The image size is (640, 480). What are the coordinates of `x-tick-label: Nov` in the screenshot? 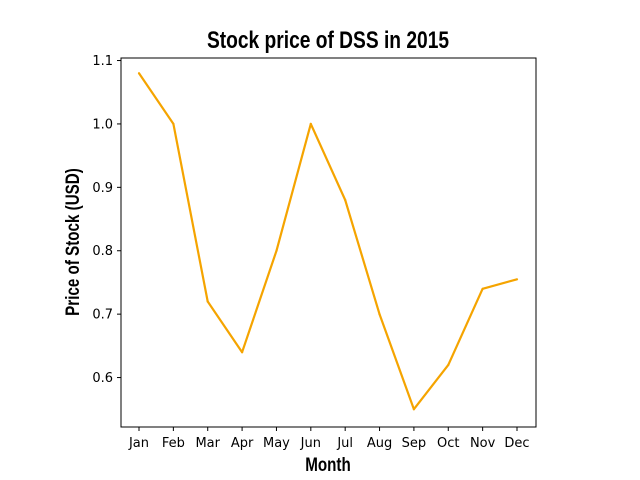 It's located at (483, 443).